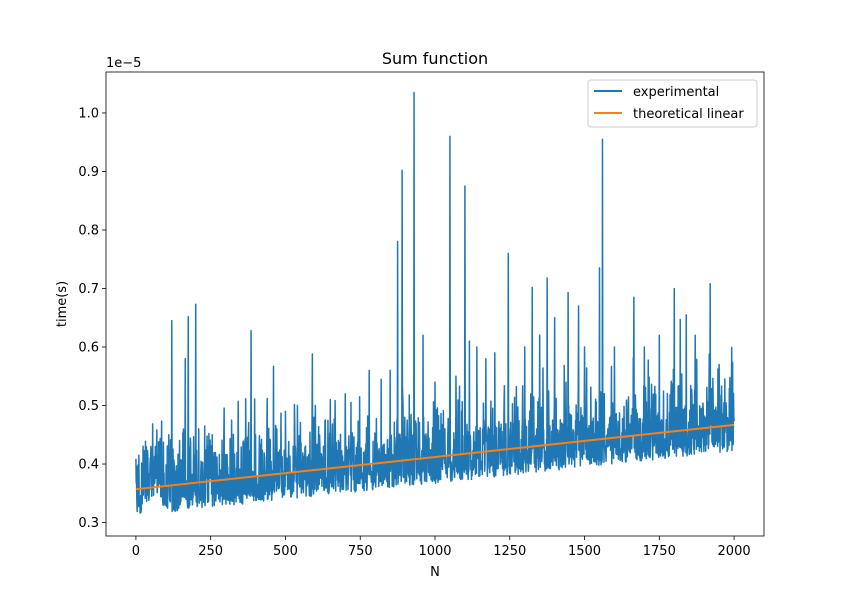  What do you see at coordinates (88, 289) in the screenshot?
I see `y-tick-label: 0.7` at bounding box center [88, 289].